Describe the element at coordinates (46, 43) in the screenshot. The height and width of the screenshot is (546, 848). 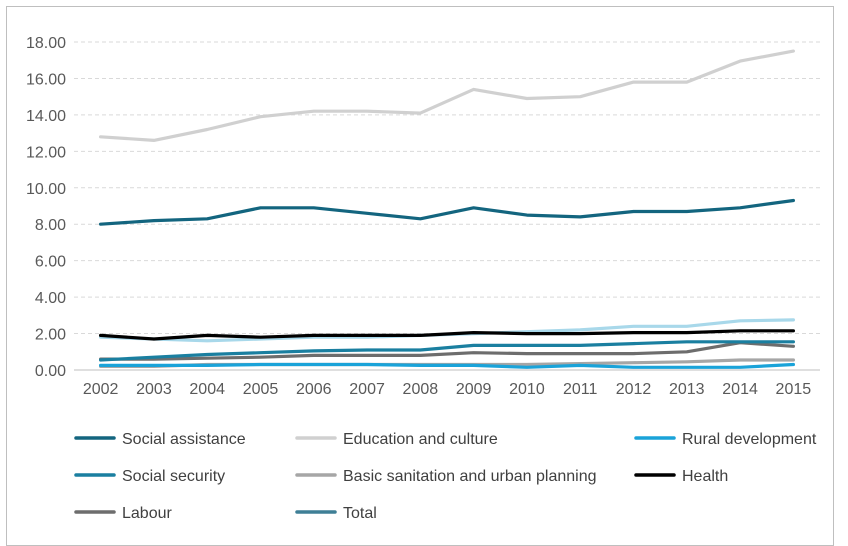
I see `y-tick-label: 18.00` at that location.